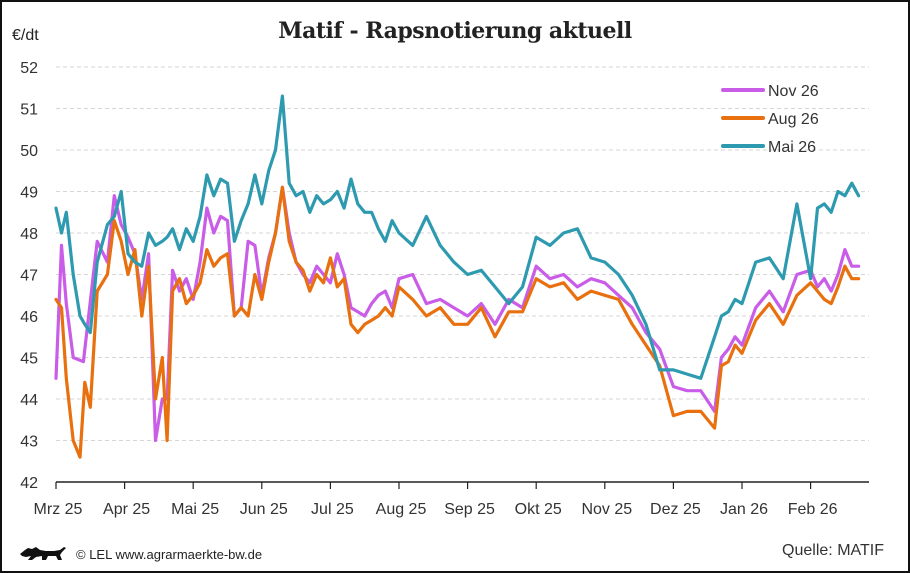 The image size is (910, 573). What do you see at coordinates (25, 35) in the screenshot?
I see `y-axis-unit-label: €/dt` at bounding box center [25, 35].